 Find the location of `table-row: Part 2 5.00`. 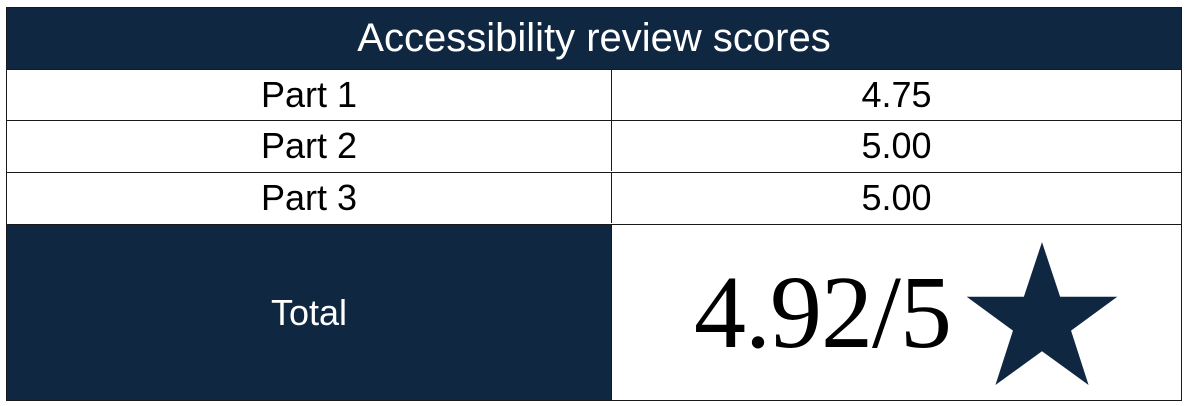

table-row: Part 2 5.00 is located at coordinates (594, 145).